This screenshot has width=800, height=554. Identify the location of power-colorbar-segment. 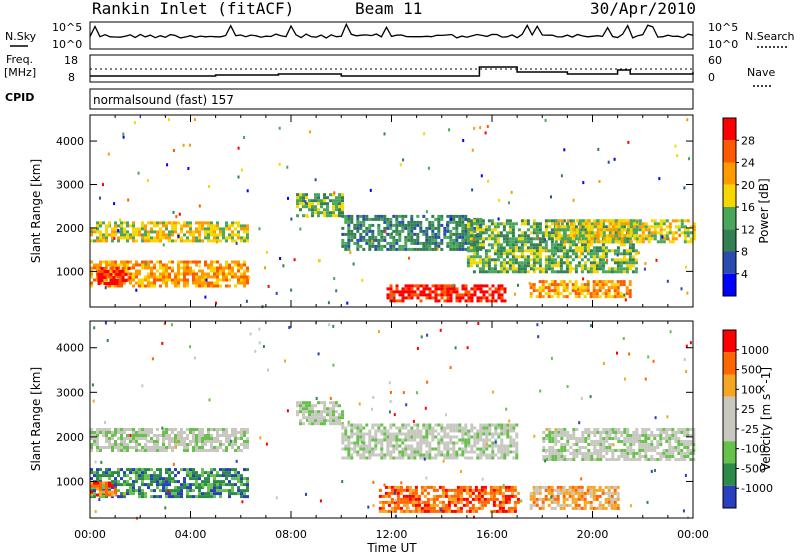
(729, 129).